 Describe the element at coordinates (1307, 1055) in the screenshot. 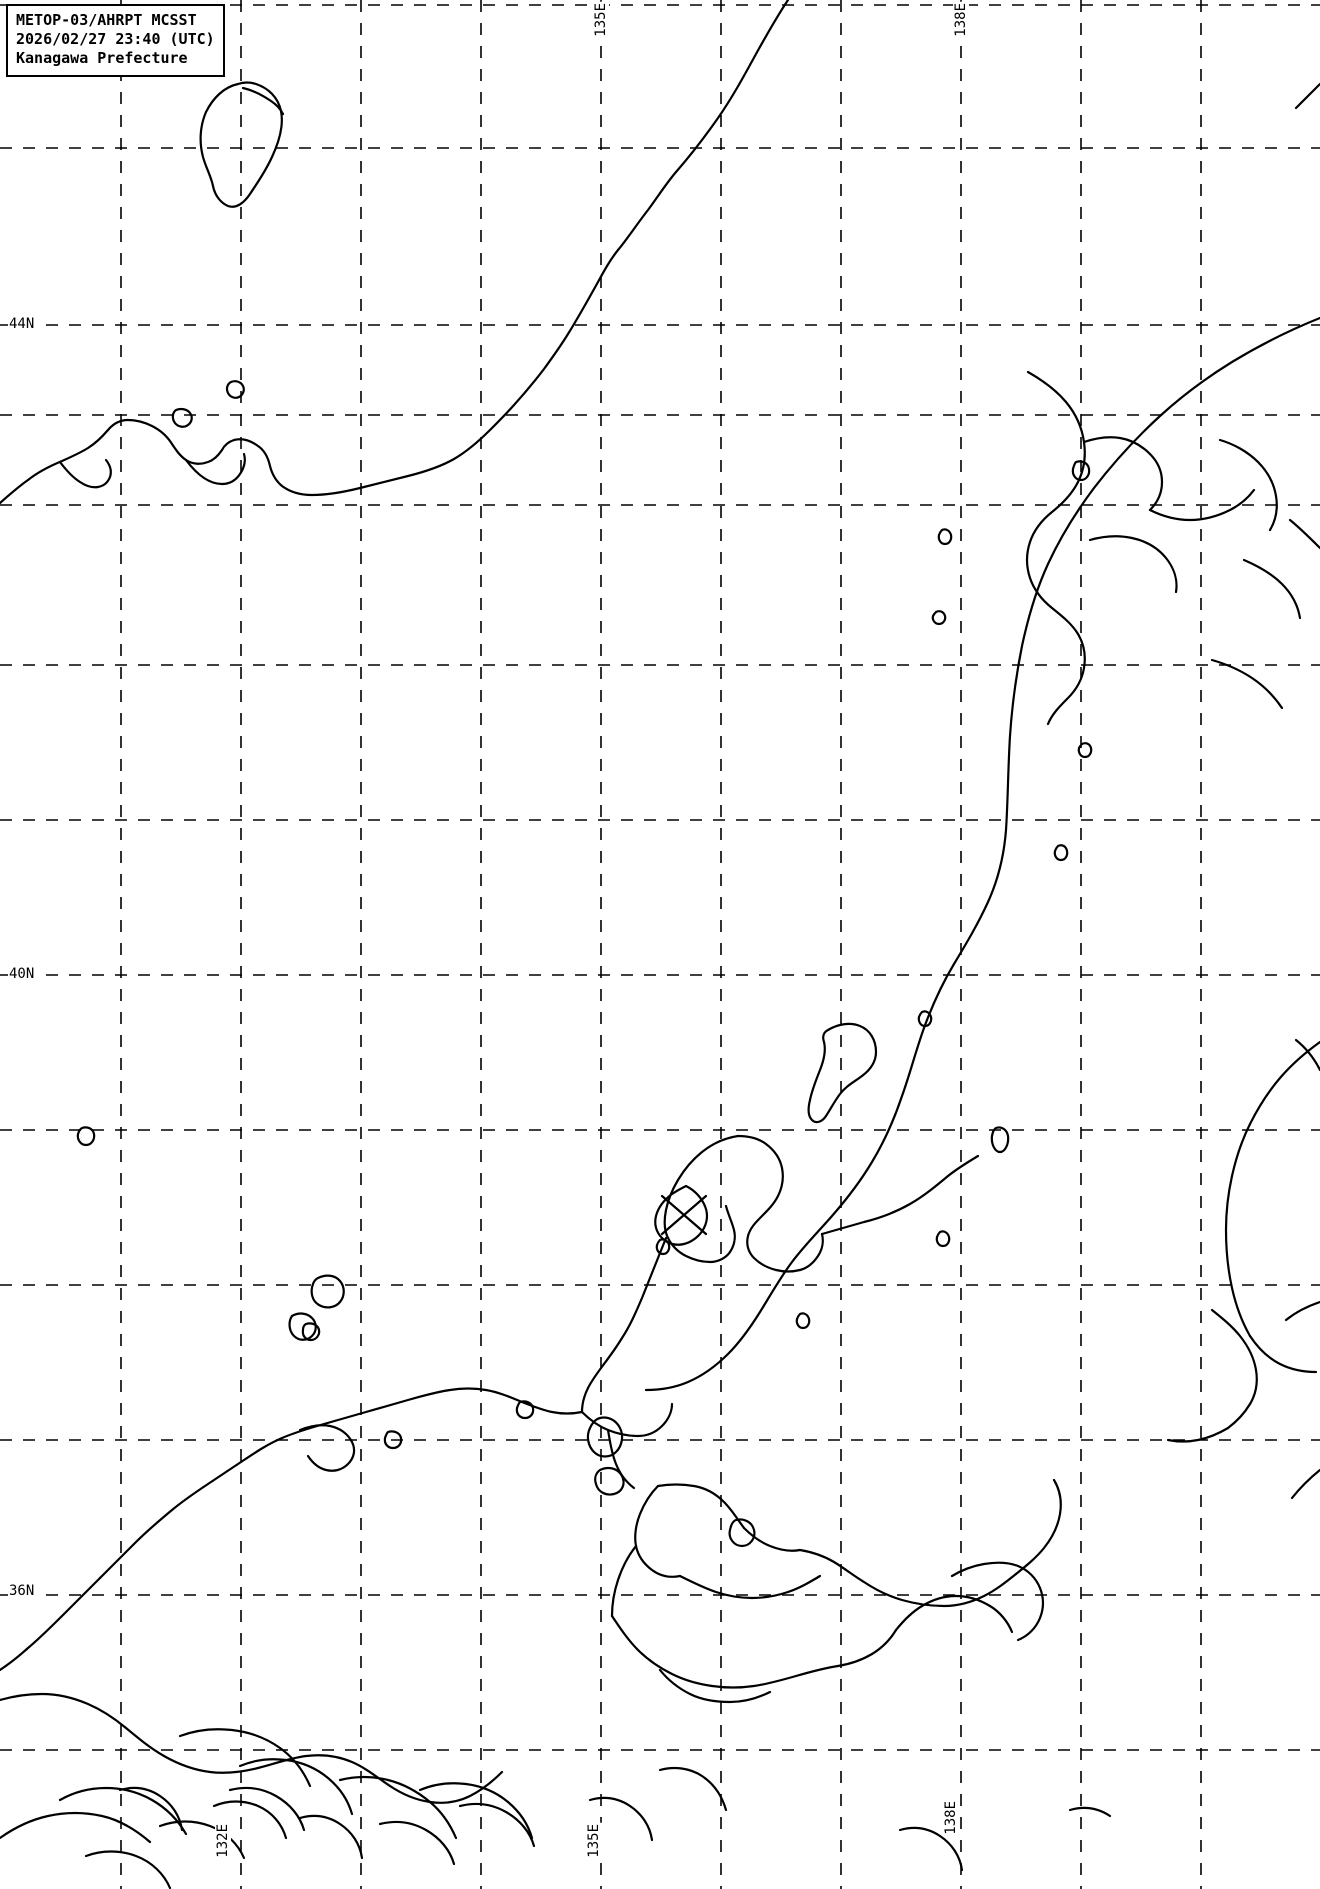

I see `coastline-right-edge-a` at that location.